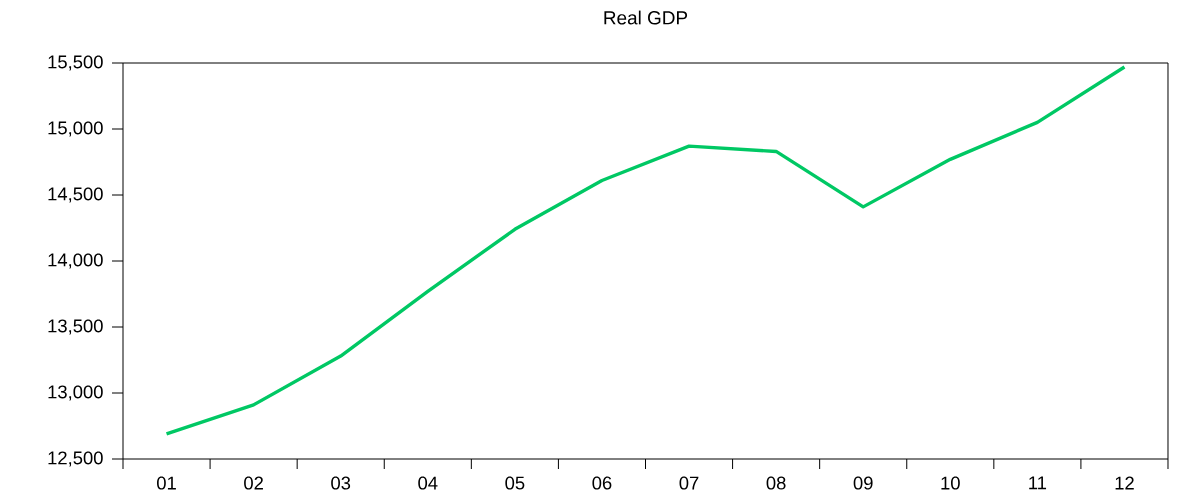 The width and height of the screenshot is (1177, 497). What do you see at coordinates (1038, 483) in the screenshot?
I see `x-tick-label: 11` at bounding box center [1038, 483].